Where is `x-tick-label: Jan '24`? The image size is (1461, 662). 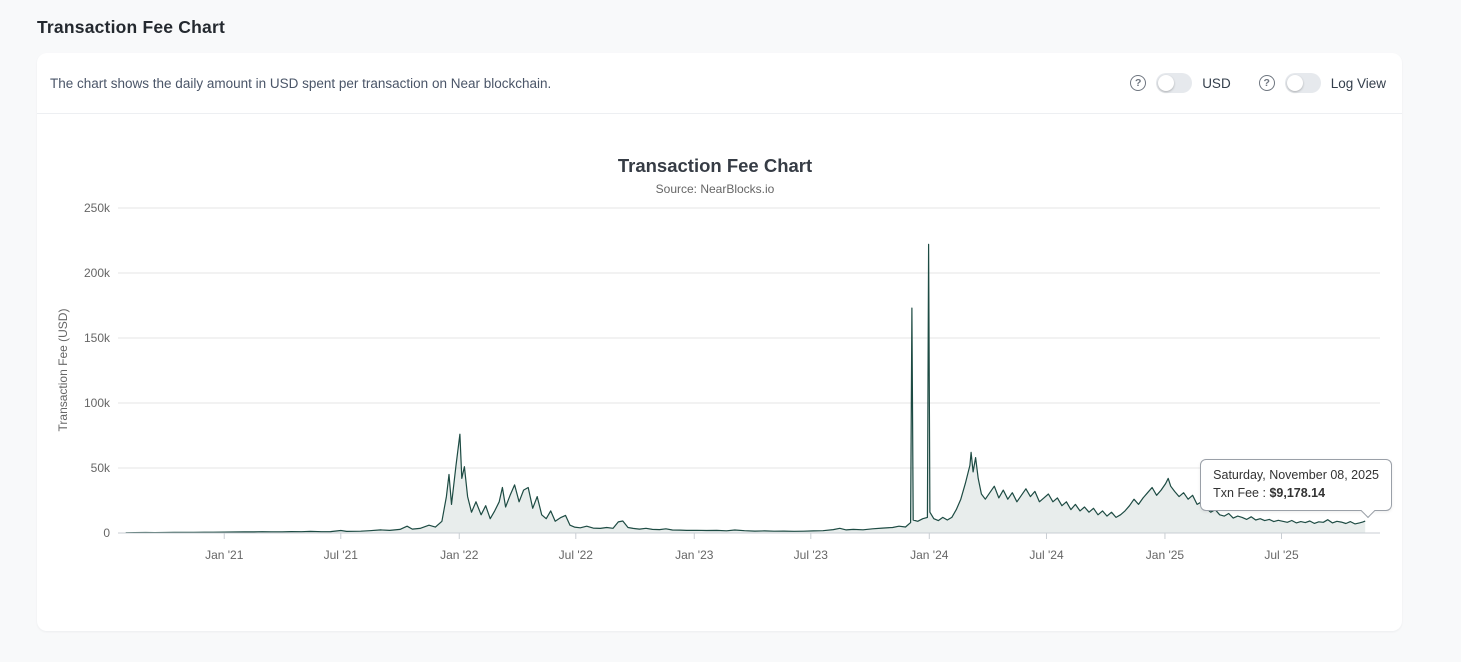 x-tick-label: Jan '24 is located at coordinates (929, 555).